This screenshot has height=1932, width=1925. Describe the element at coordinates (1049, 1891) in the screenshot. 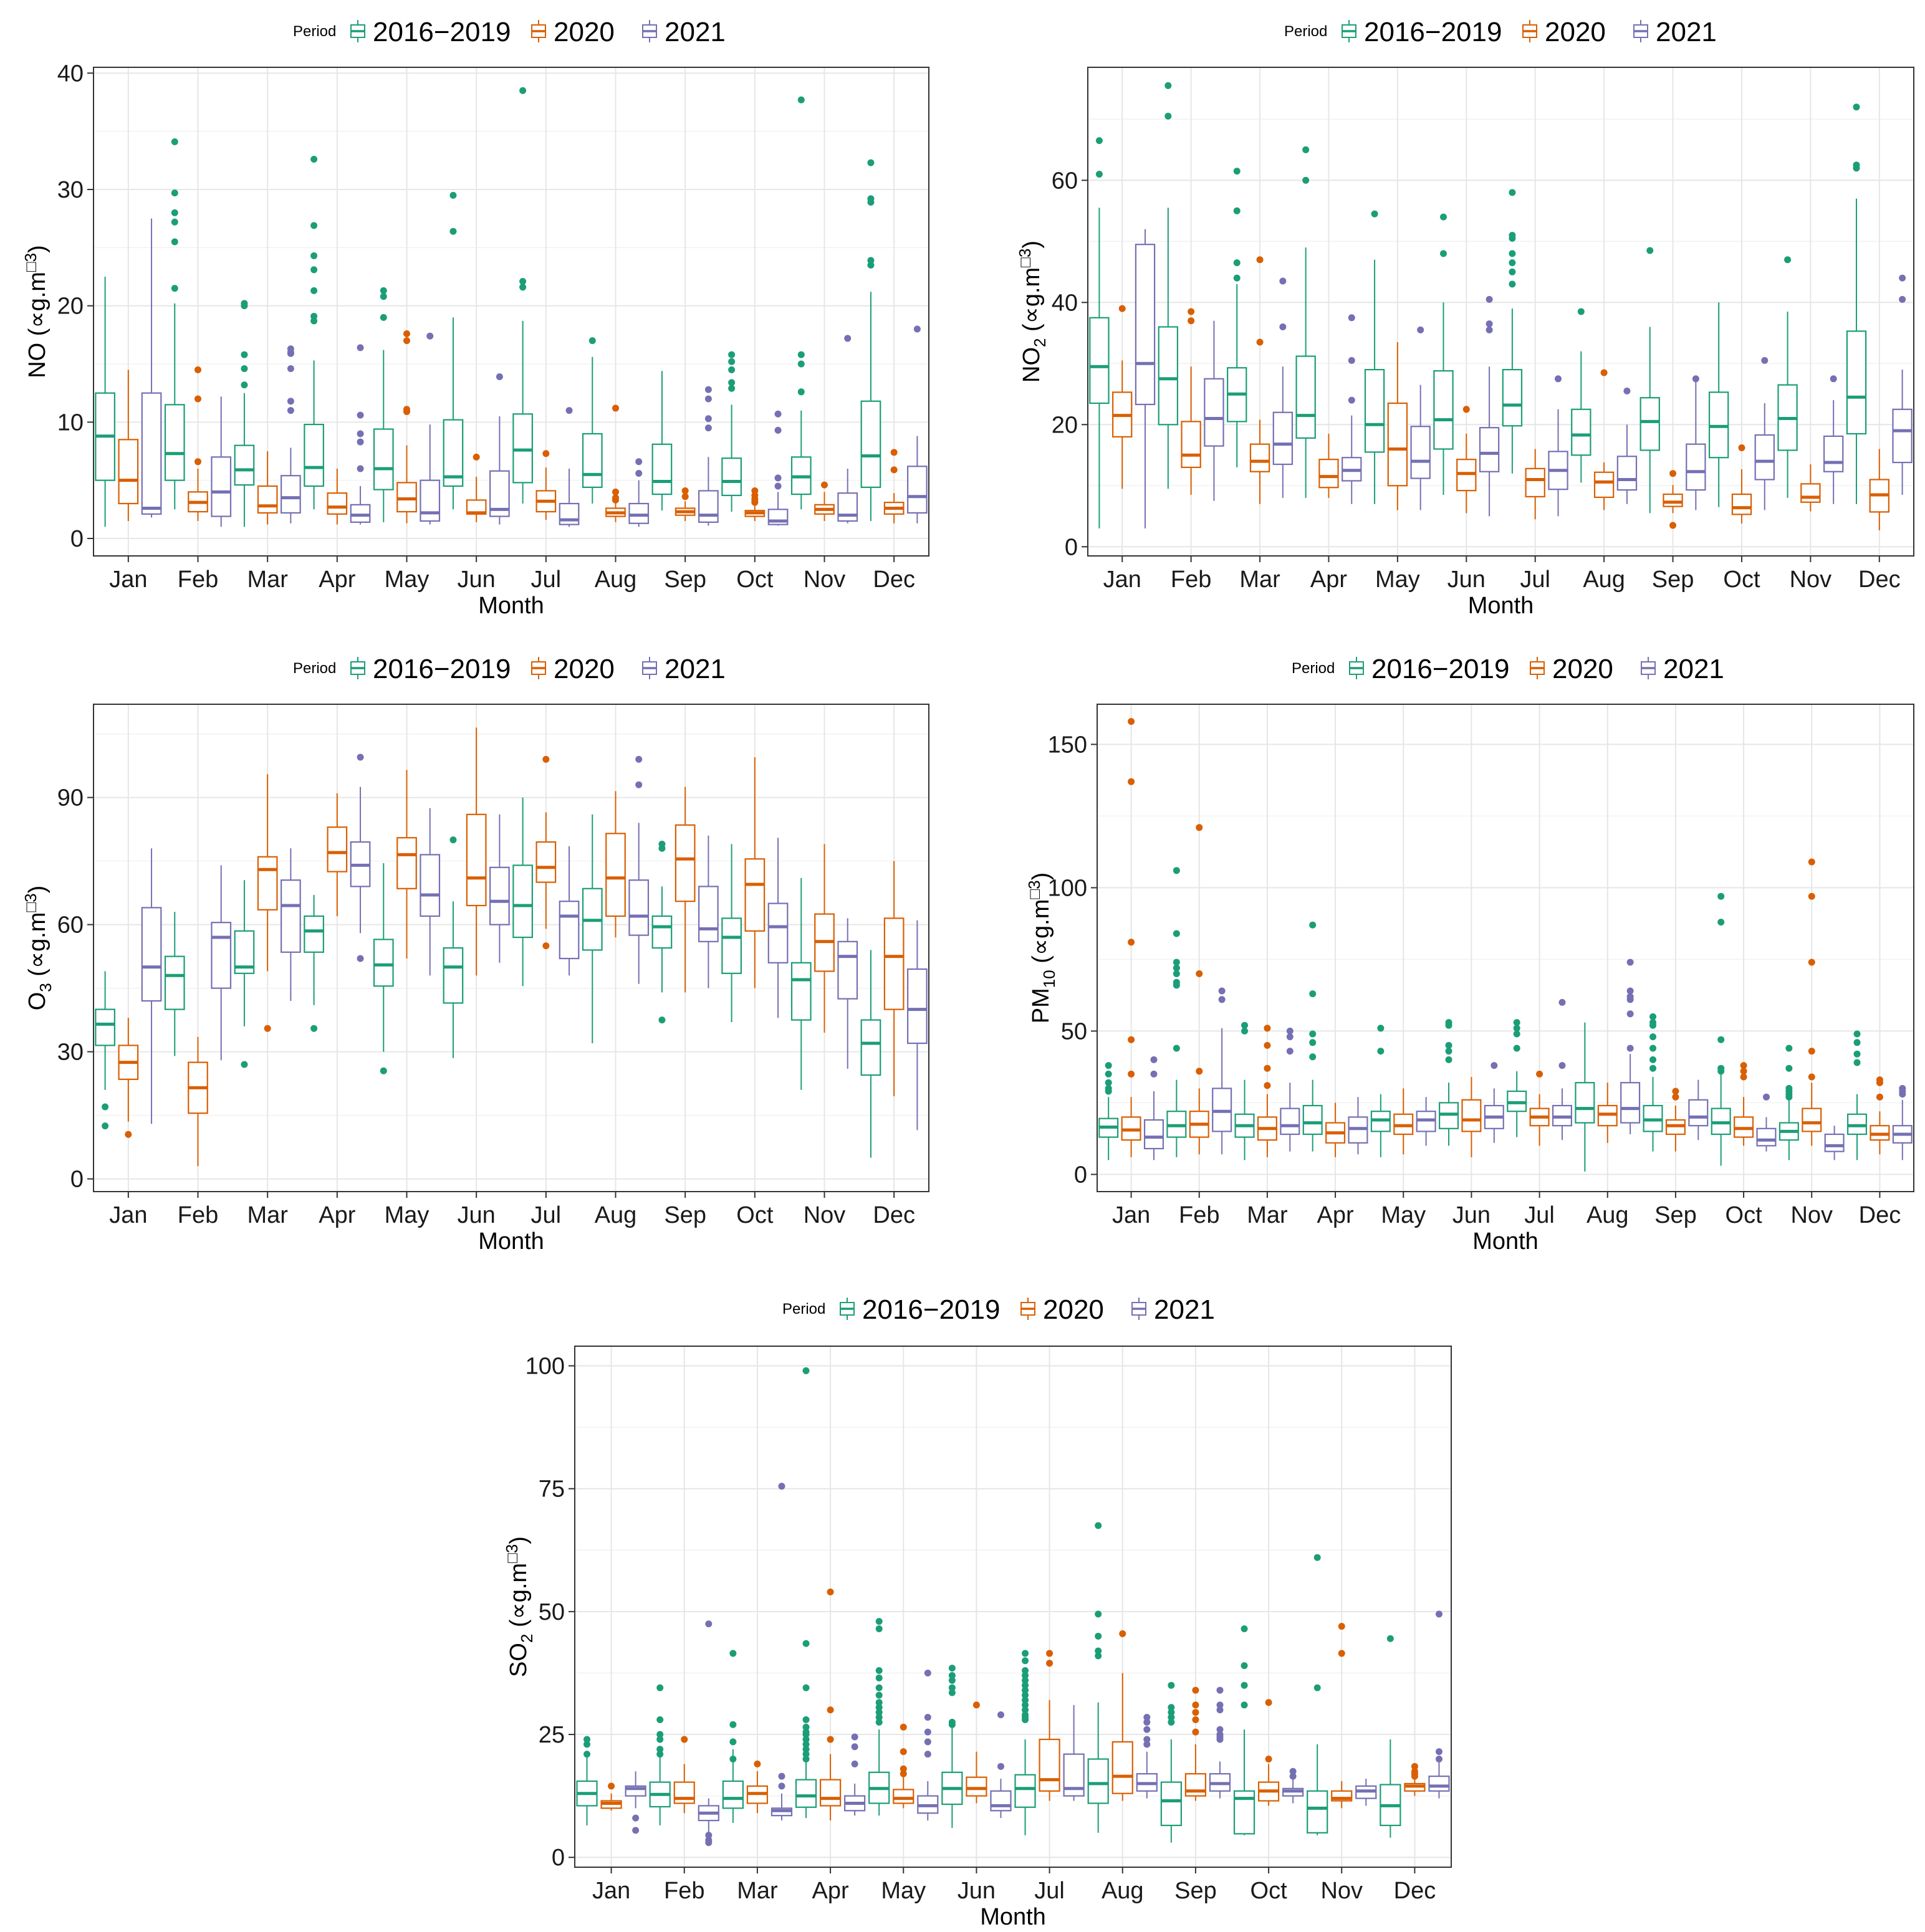

I see `x-tick-label: Jul` at that location.